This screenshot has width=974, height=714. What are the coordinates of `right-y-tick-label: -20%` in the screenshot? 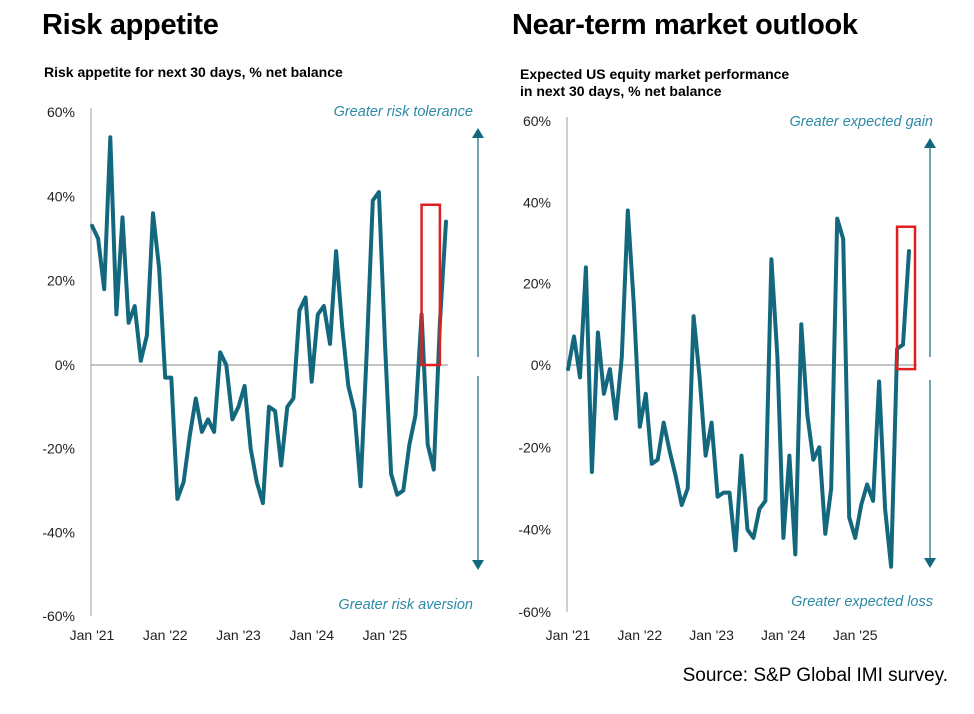 It's located at (534, 447).